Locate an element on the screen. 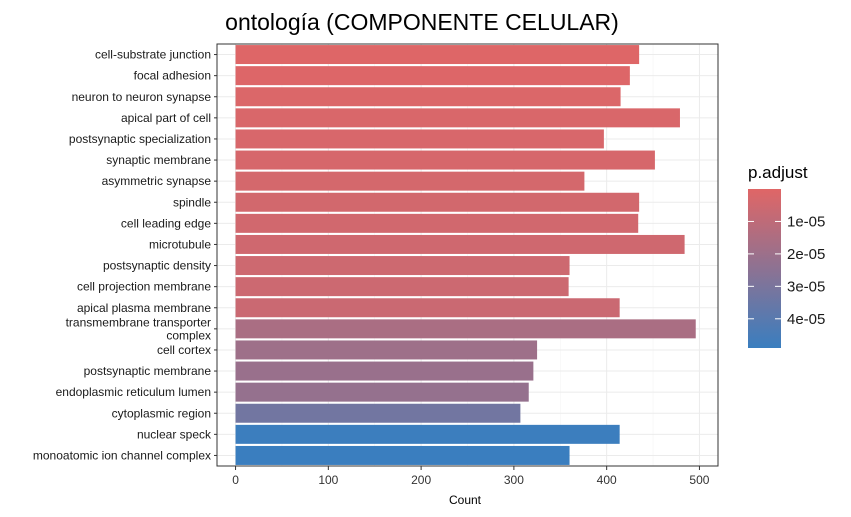 Image resolution: width=851 pixels, height=517 pixels. category-label-line: neuron to neuron synapse is located at coordinates (142, 97).